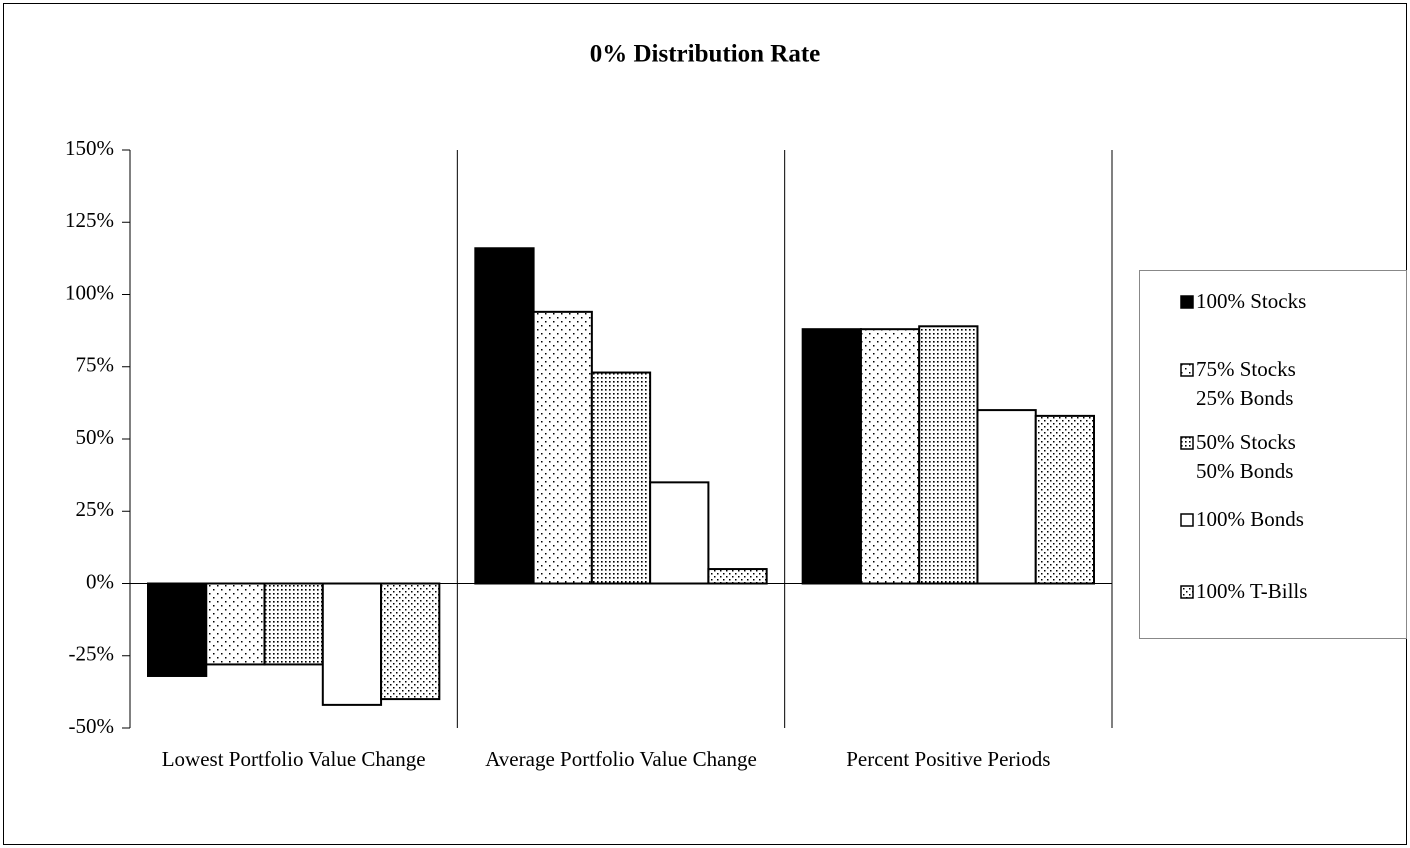 The width and height of the screenshot is (1410, 848). Describe the element at coordinates (95, 509) in the screenshot. I see `y-tick-label: 25%` at that location.